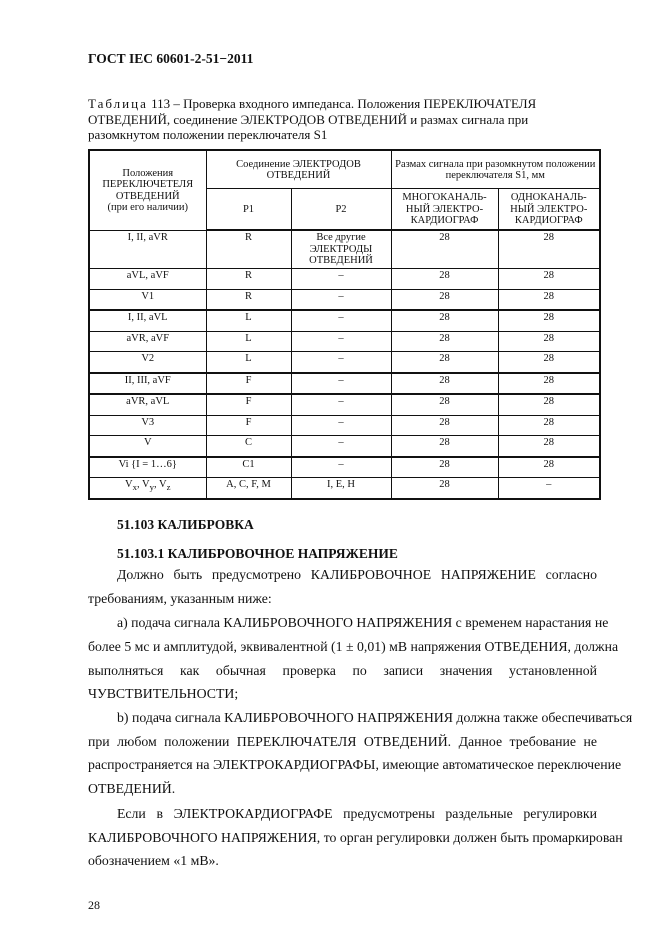 The height and width of the screenshot is (936, 661). What do you see at coordinates (185, 524) in the screenshot?
I see `section-heading: 51.103 КАЛИБРОВКА` at bounding box center [185, 524].